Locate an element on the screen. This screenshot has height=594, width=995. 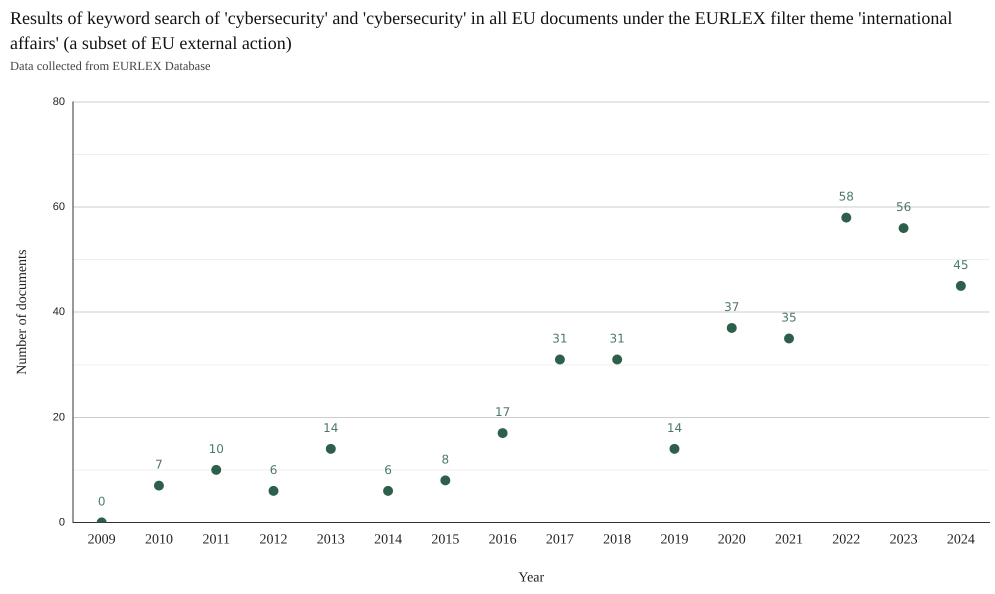
data-label: 58 is located at coordinates (846, 197).